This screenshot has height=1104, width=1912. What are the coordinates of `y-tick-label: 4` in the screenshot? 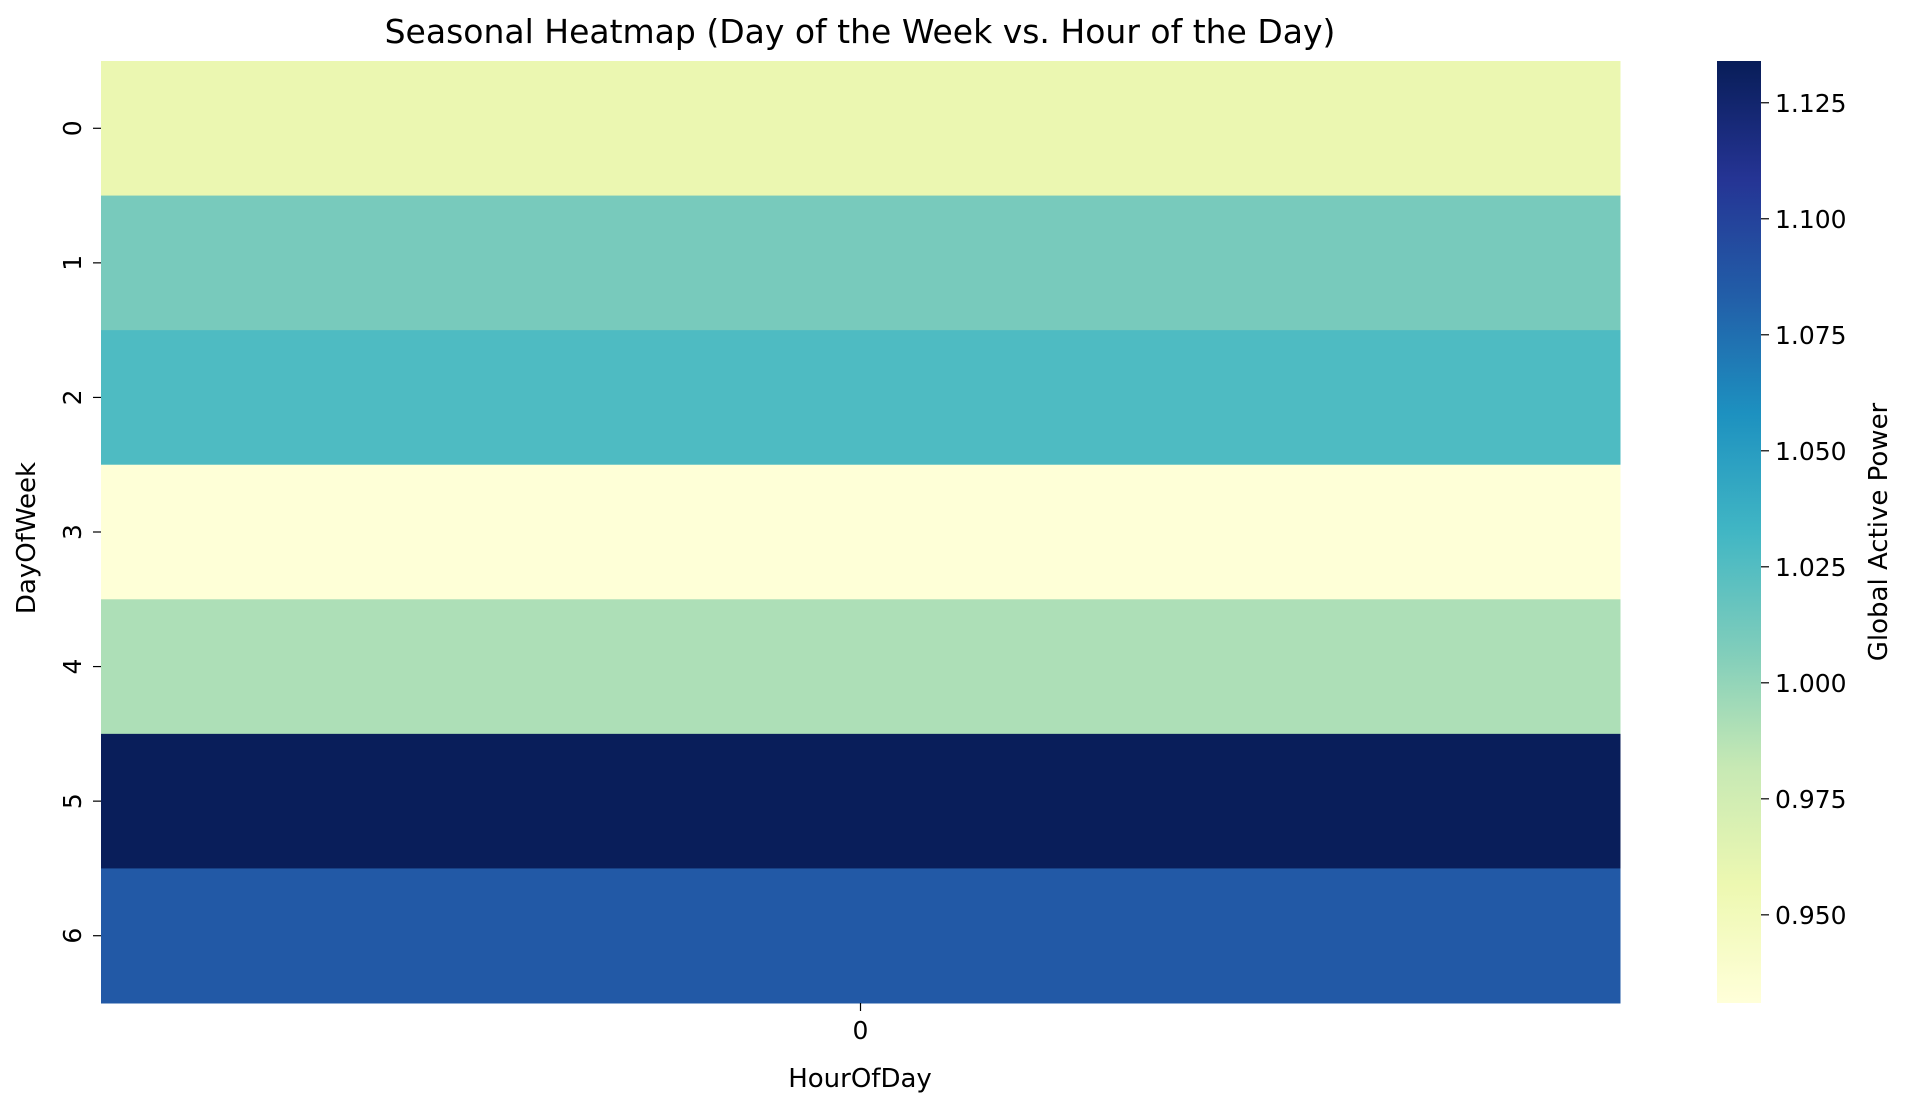 It's located at (72, 667).